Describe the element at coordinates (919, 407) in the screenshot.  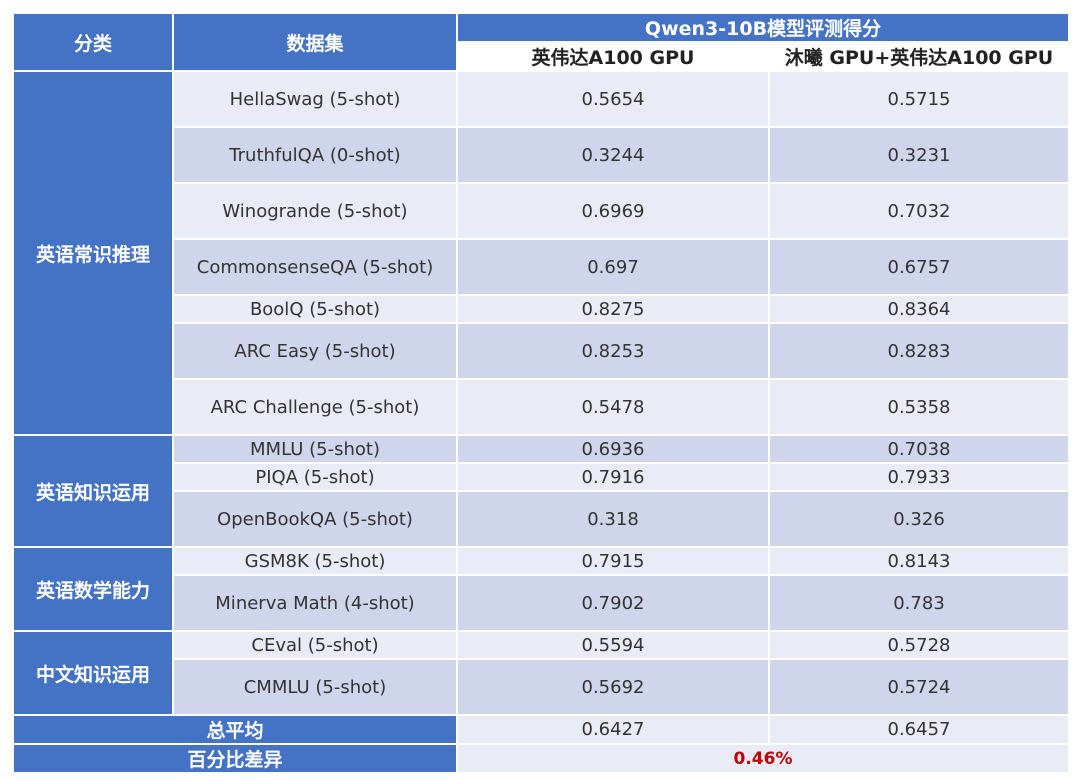
I see `score-b-cell: 0.5358` at that location.